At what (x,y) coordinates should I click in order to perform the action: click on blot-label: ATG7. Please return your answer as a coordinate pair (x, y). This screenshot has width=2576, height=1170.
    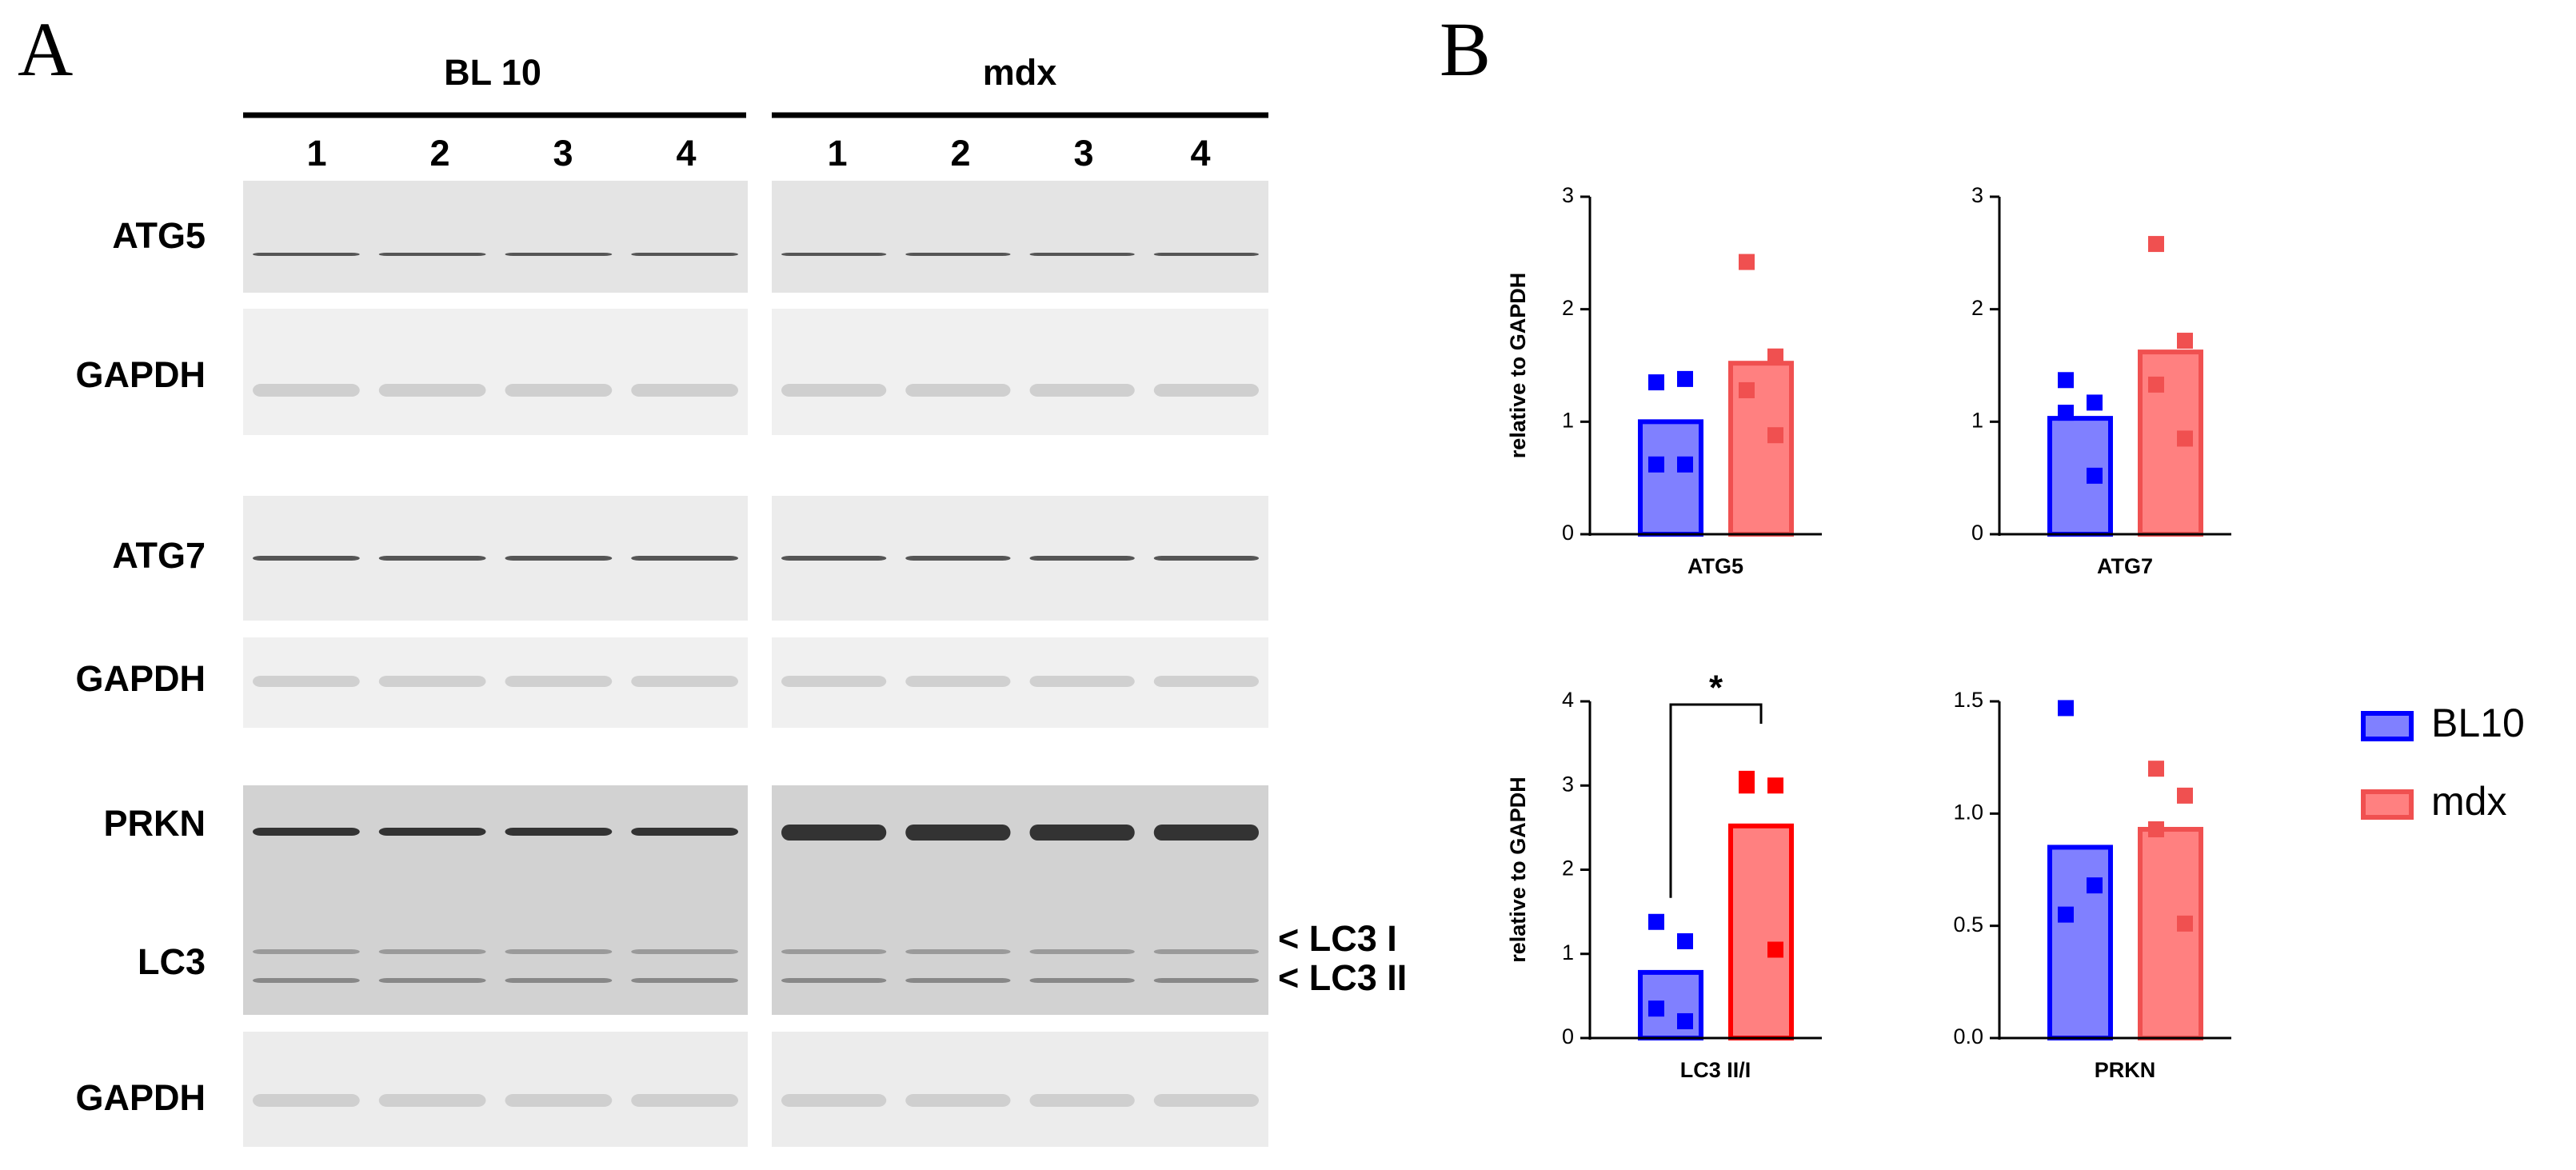
    Looking at the image, I should click on (159, 555).